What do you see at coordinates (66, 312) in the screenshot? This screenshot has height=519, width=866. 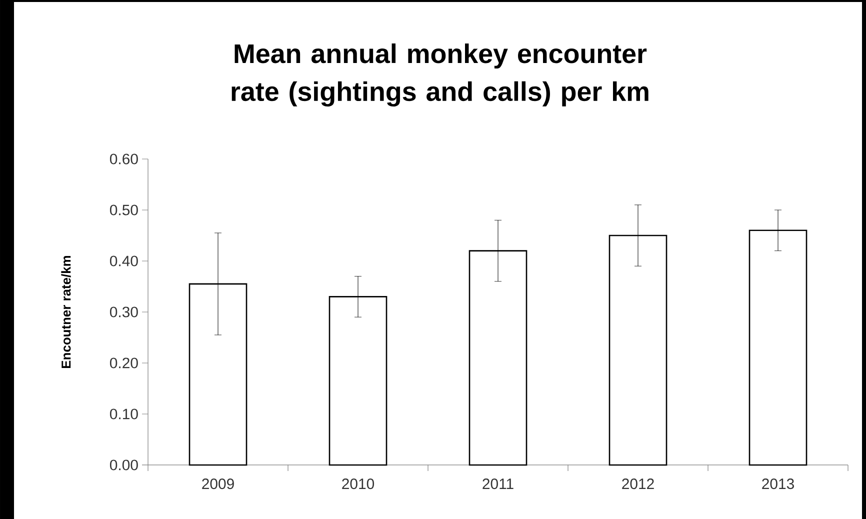 I see `y-axis-title: Encoutner rate/km` at bounding box center [66, 312].